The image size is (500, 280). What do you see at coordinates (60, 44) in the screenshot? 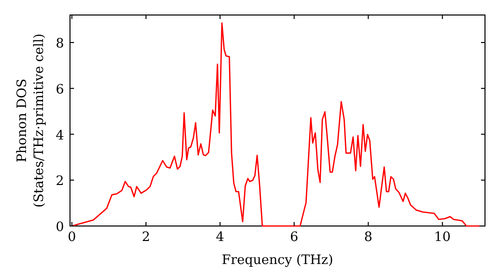
I see `y-tick-label: 8` at bounding box center [60, 44].